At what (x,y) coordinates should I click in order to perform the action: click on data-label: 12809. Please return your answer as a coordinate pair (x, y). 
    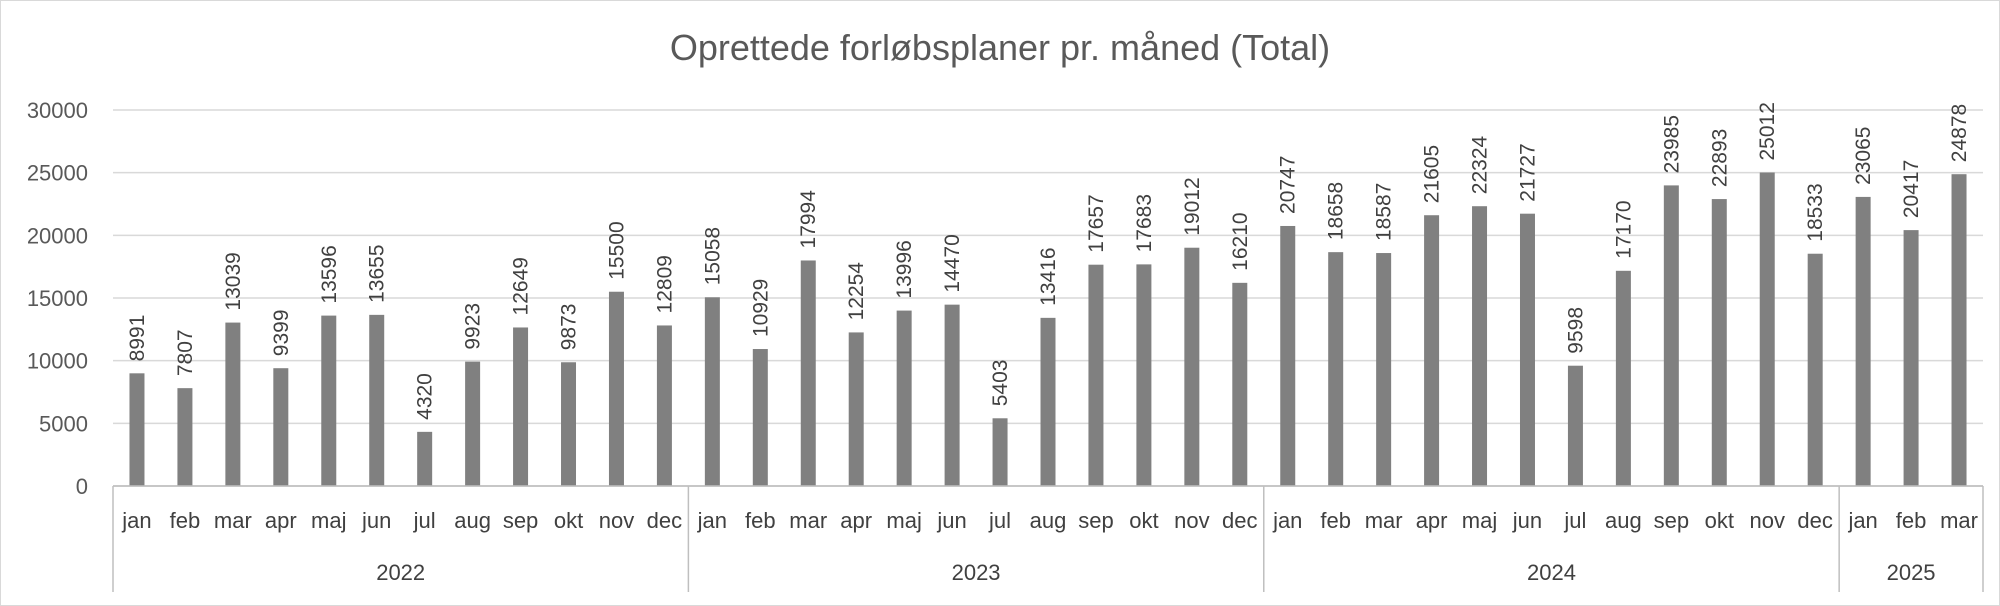
    Looking at the image, I should click on (664, 284).